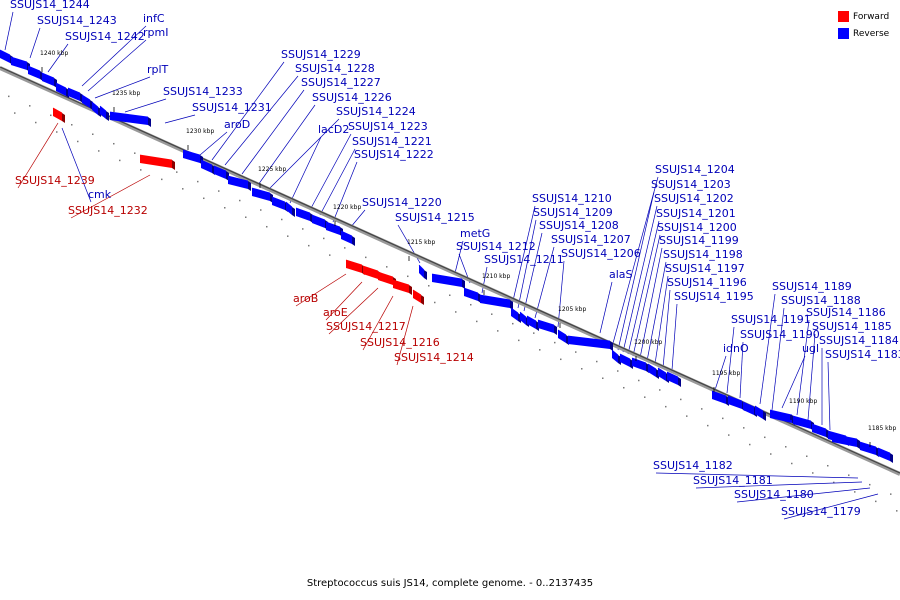 The width and height of the screenshot is (900, 600). I want to click on gene-label: metG, so click(475, 233).